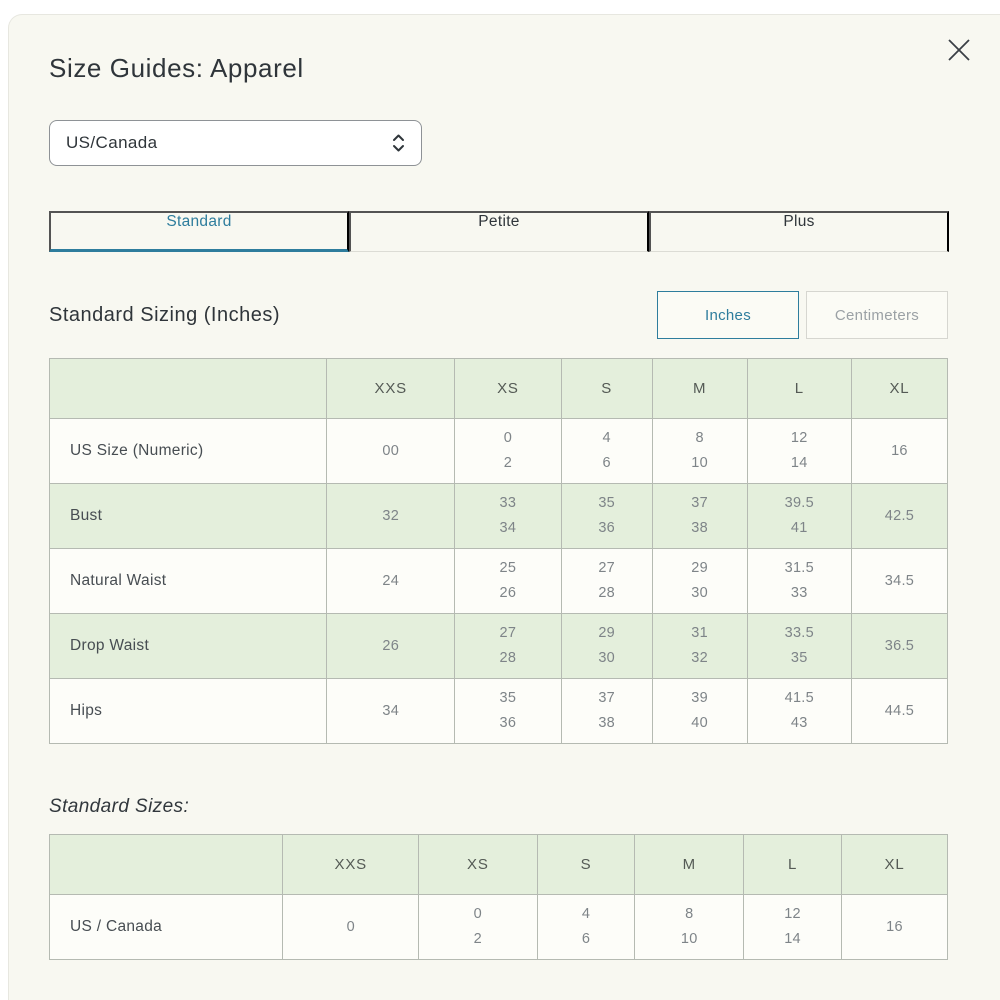 The height and width of the screenshot is (1000, 1000). I want to click on size-guide-tabs: Standard Petite Plus, so click(499, 231).